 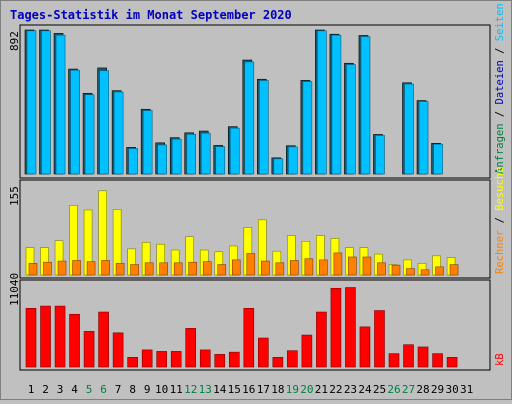 What do you see at coordinates (220, 389) in the screenshot?
I see `x-tick-label: 14` at bounding box center [220, 389].